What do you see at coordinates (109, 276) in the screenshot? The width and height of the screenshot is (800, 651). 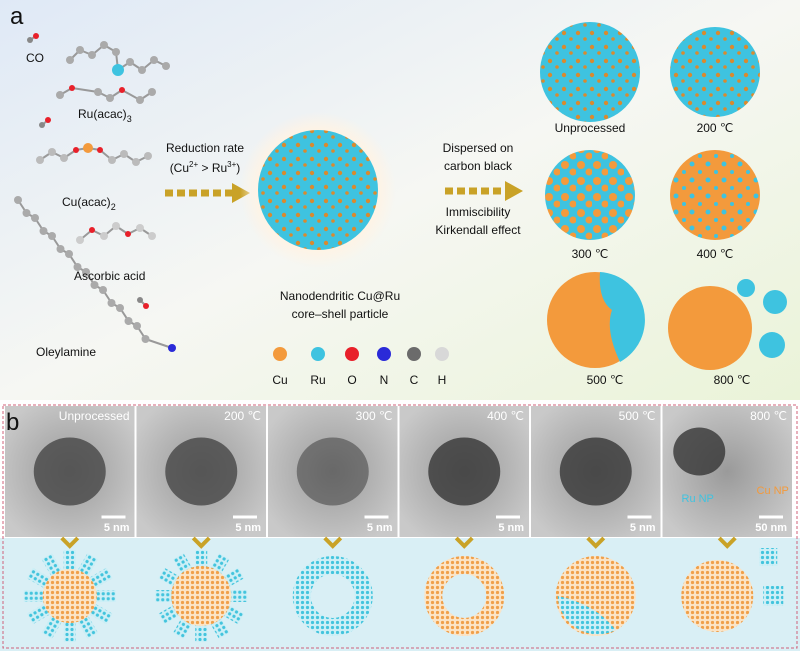 I see `molecule-label: Ascorbic acid` at bounding box center [109, 276].